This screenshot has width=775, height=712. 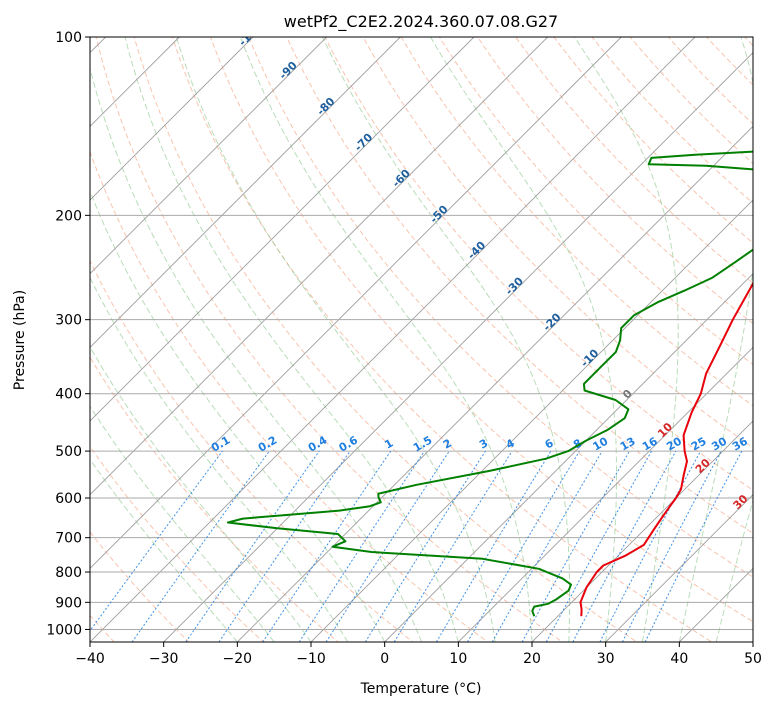 What do you see at coordinates (68, 452) in the screenshot?
I see `y-tick-label: 500` at bounding box center [68, 452].